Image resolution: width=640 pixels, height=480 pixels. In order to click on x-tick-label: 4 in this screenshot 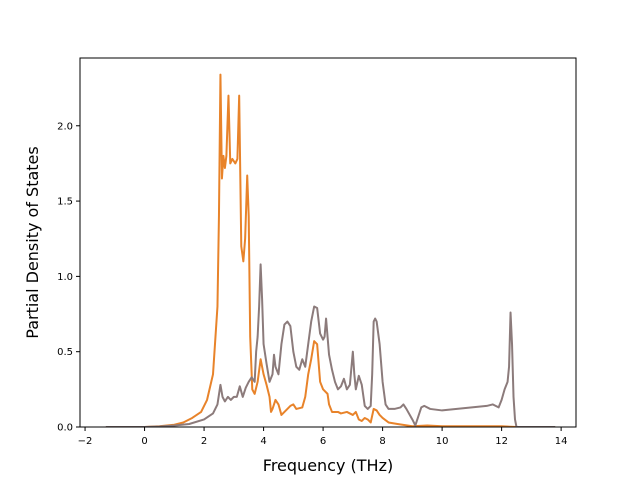, I will do `click(263, 441)`.